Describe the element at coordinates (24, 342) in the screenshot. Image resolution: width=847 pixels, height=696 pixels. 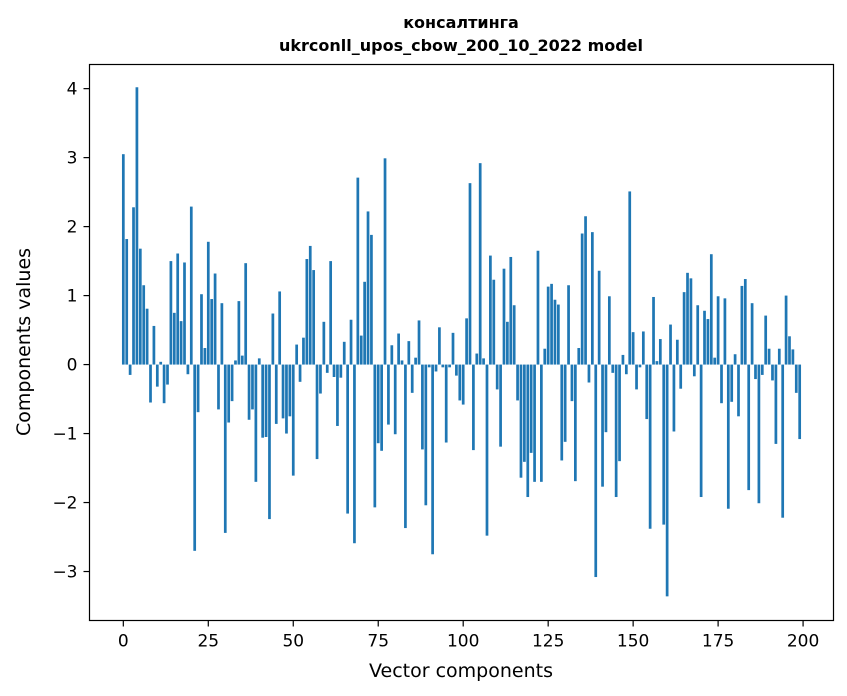
I see `y-axis-label: Components values` at that location.